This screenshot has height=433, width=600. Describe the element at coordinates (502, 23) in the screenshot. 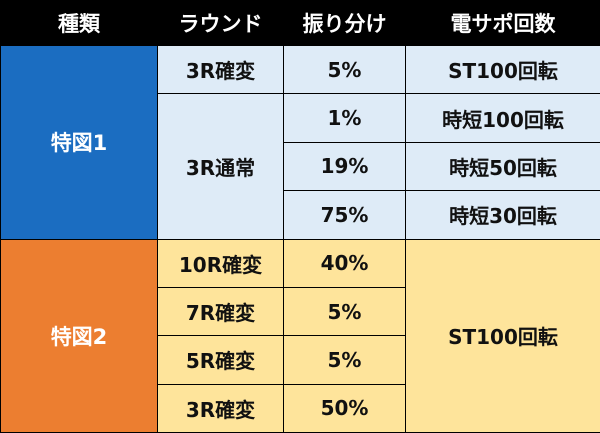

I see `header-support: 電サポ回数` at that location.